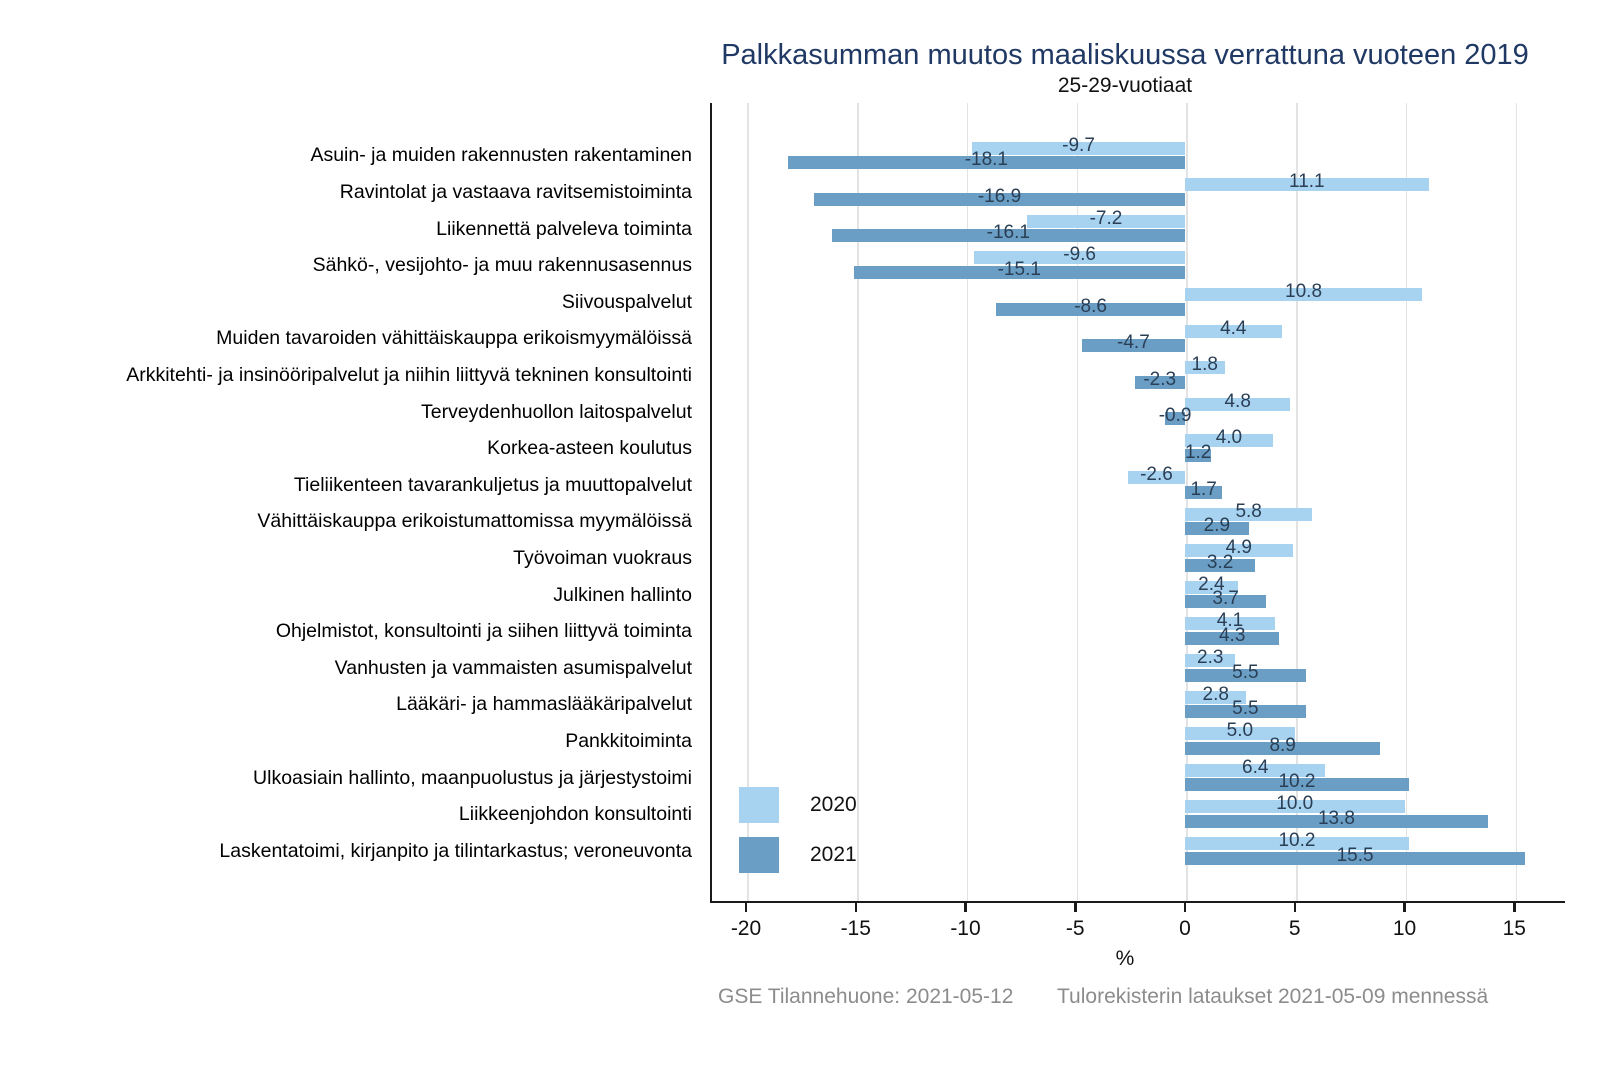 This screenshot has height=1067, width=1600. Describe the element at coordinates (866, 996) in the screenshot. I see `footer-source-left: GSE Tilannehuone: 2021-05-12` at that location.